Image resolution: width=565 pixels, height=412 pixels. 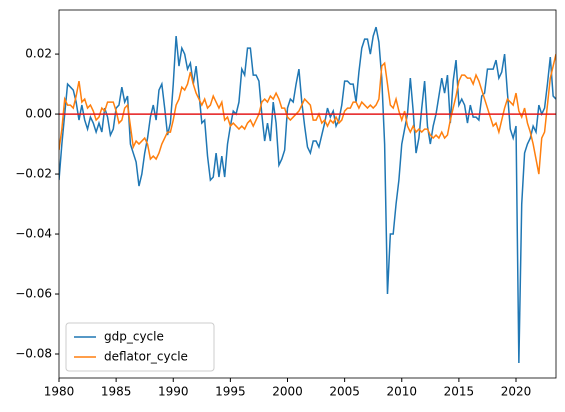 I want to click on x-tick-label: 2020, so click(x=516, y=392).